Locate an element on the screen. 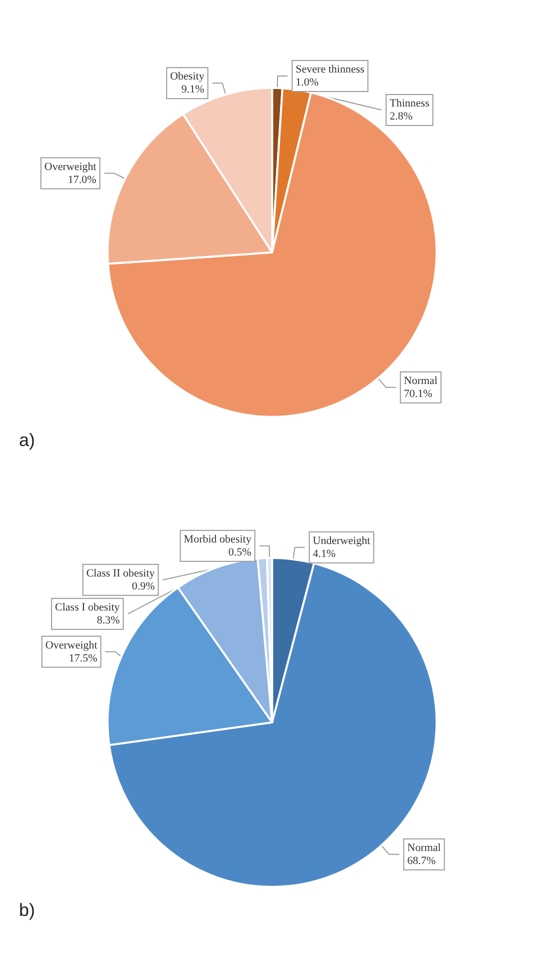  slice-label: Thinness is located at coordinates (410, 103).